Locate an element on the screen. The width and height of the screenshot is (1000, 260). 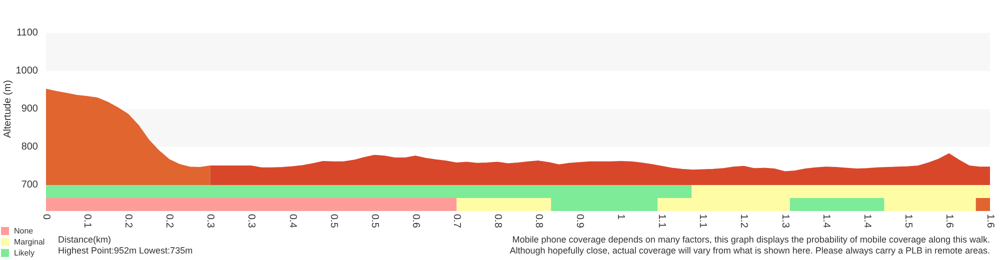
y-tick-label: 800 is located at coordinates (29, 147).